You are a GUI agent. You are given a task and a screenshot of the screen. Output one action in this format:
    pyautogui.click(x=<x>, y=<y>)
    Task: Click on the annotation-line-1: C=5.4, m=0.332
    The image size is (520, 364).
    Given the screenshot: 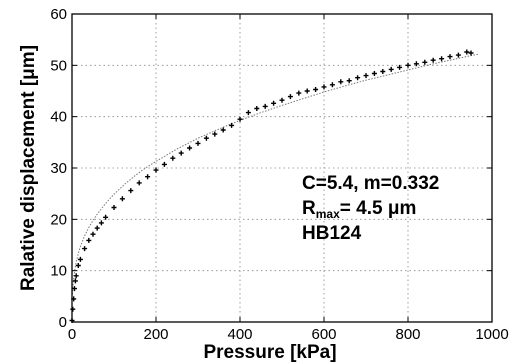 What is the action you would take?
    pyautogui.click(x=370, y=183)
    